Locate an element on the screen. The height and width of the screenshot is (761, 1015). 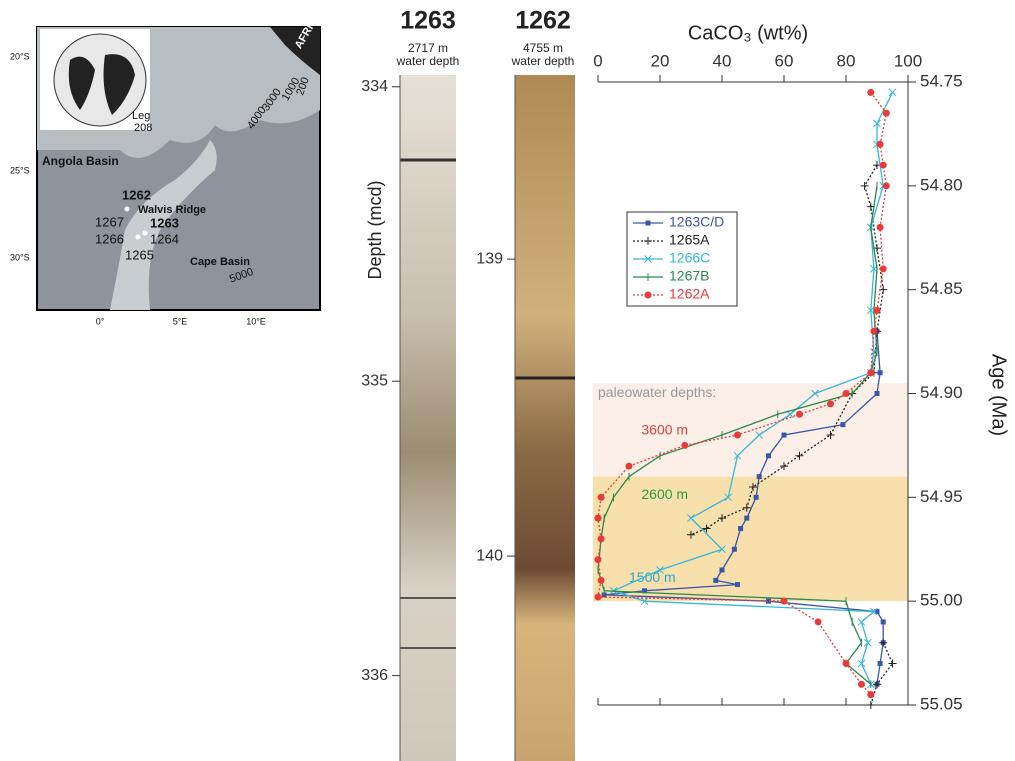
annotation: 3600 m is located at coordinates (664, 430).